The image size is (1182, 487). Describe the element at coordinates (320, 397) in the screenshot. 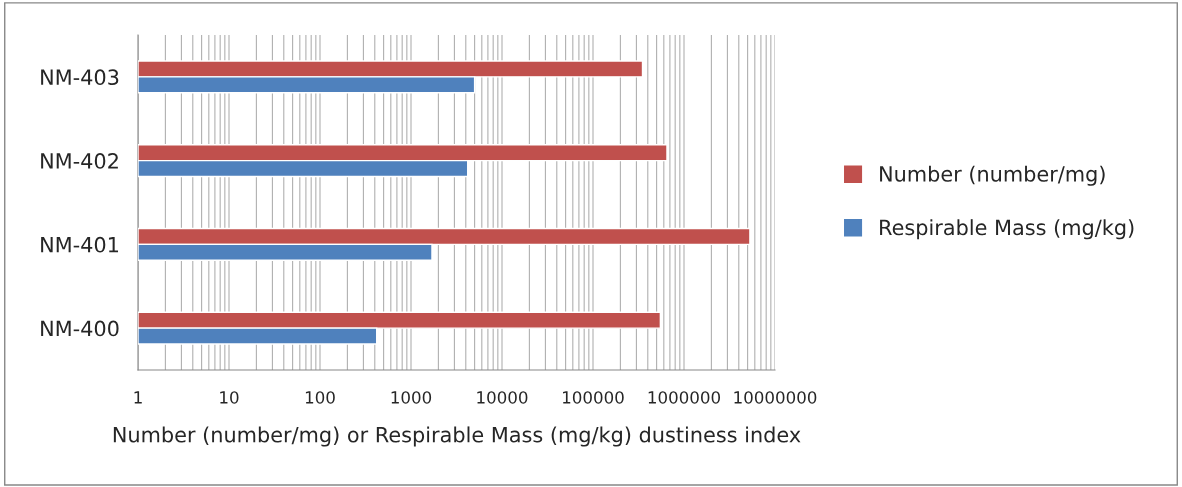

I see `x-tick-label: 100` at that location.